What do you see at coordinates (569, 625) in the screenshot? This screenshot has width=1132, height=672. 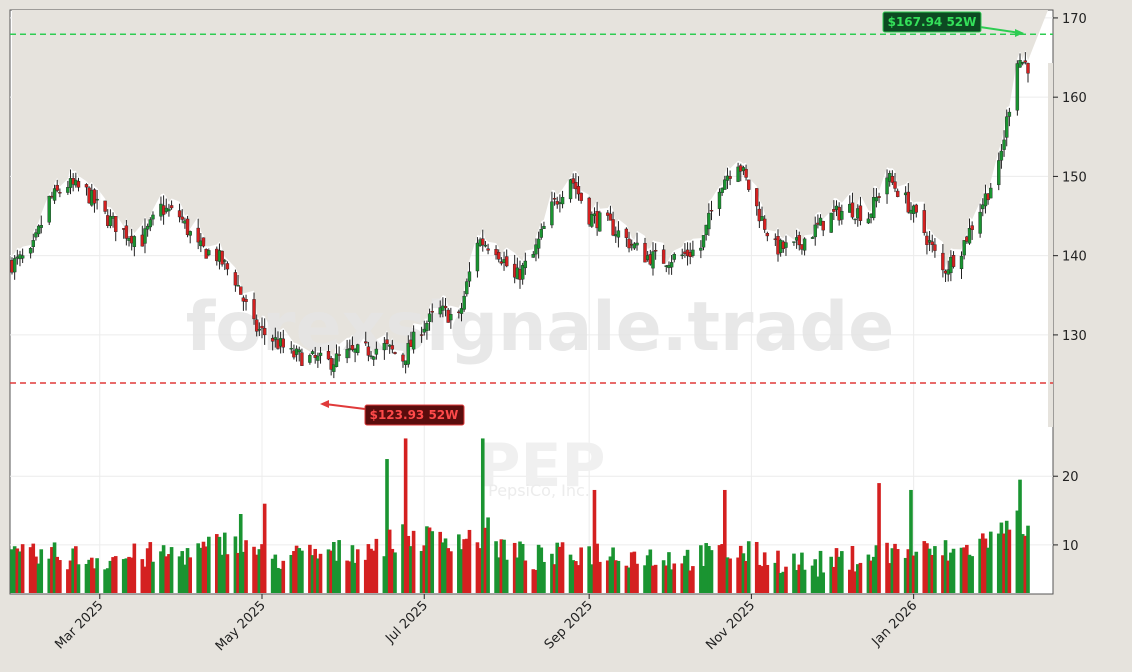 I see `x-tick-label: Sep 2025` at bounding box center [569, 625].